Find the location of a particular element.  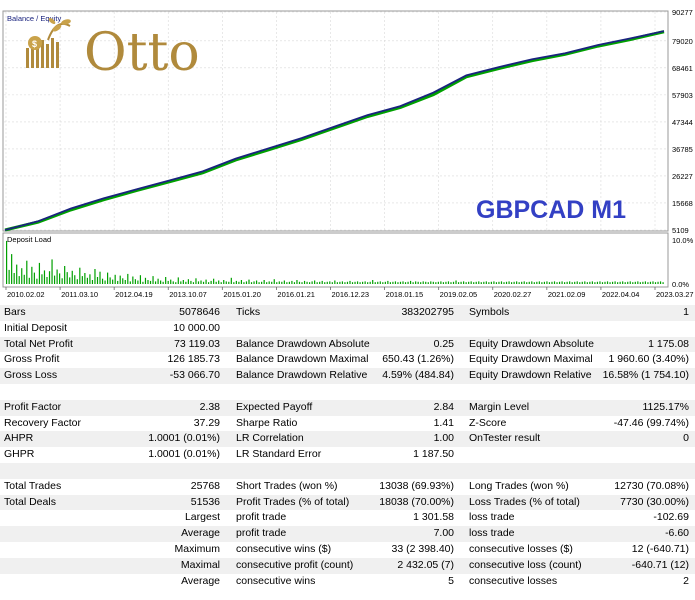

report-label: Total Net Profit is located at coordinates (38, 343).